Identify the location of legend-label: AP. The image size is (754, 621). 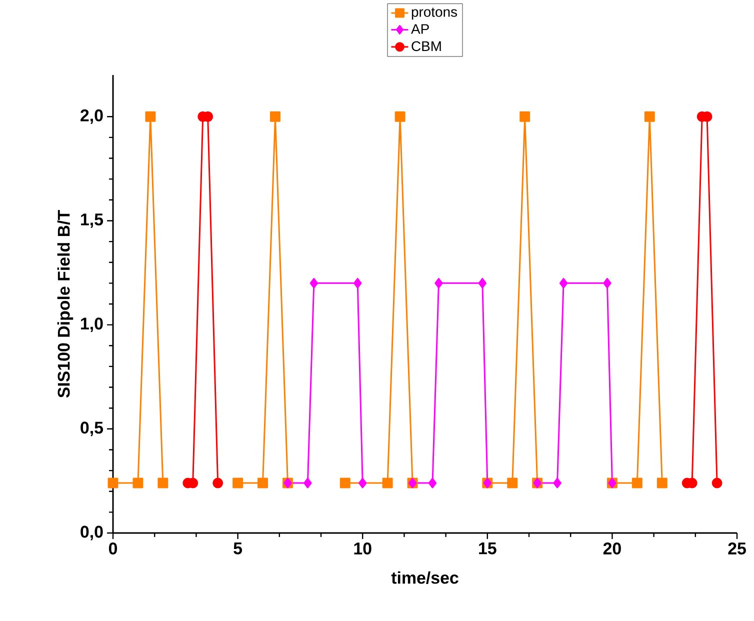
(420, 29).